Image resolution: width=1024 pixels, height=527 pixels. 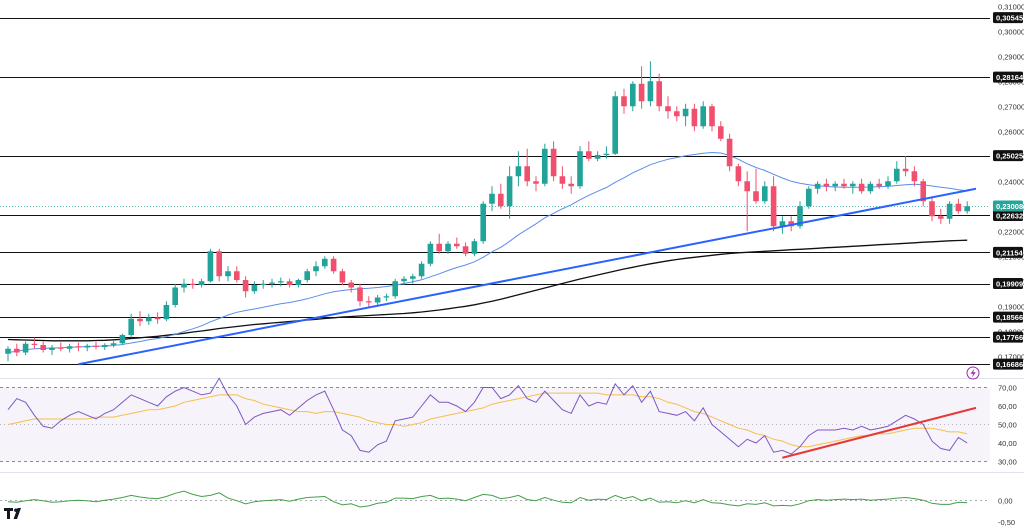 What do you see at coordinates (1008, 364) in the screenshot?
I see `level-tag: 0,16686` at bounding box center [1008, 364].